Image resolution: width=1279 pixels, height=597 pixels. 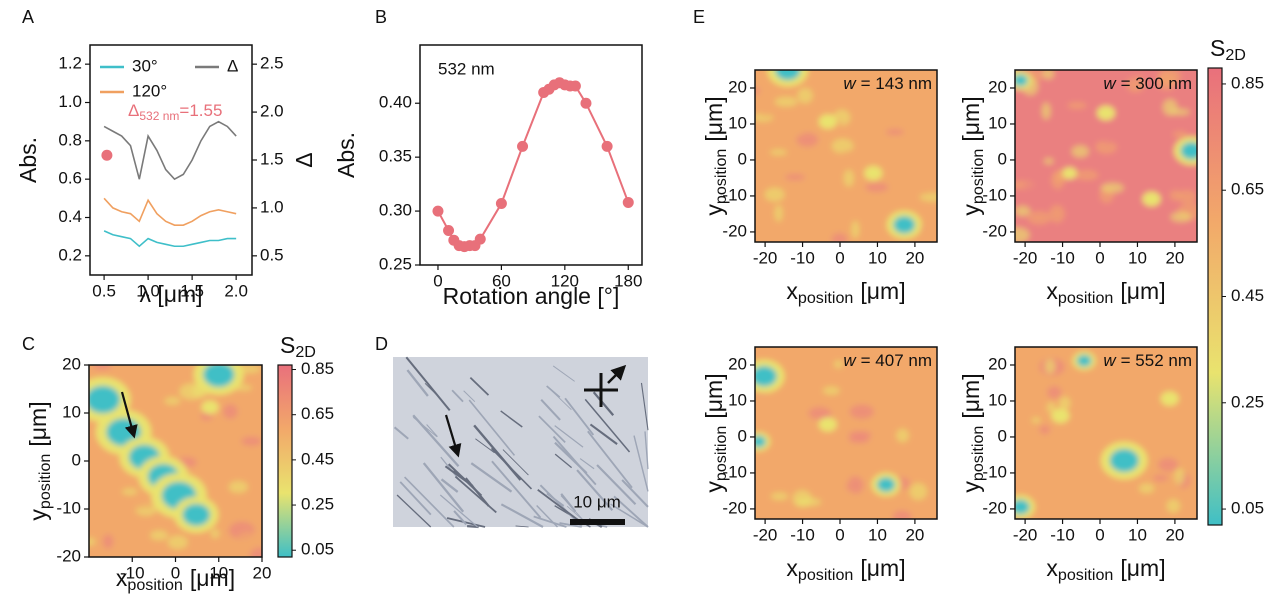 I want to click on y-tick-label: 0.4, so click(x=70, y=216).